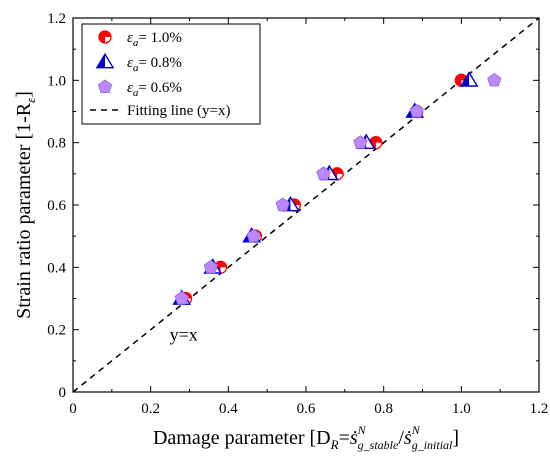 This screenshot has height=468, width=550. I want to click on legend-marker-series-2-fill, so click(100, 61).